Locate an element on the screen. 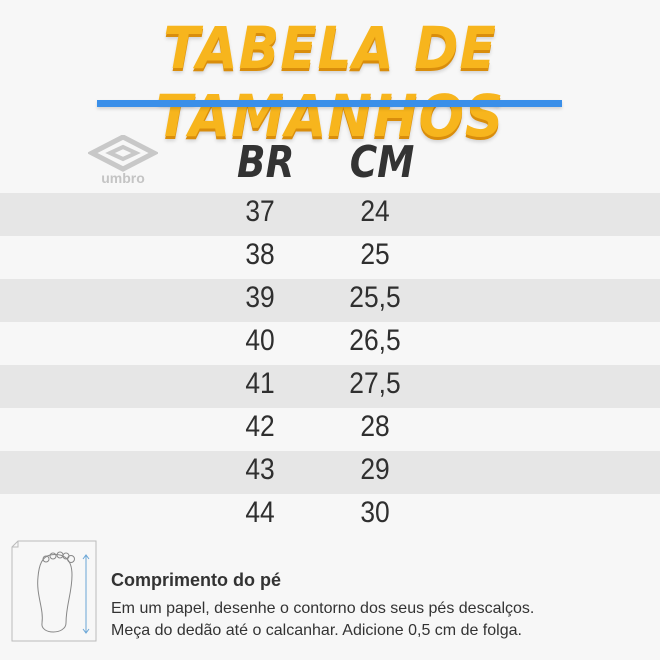 The width and height of the screenshot is (660, 660). cm-size: 30 is located at coordinates (375, 512).